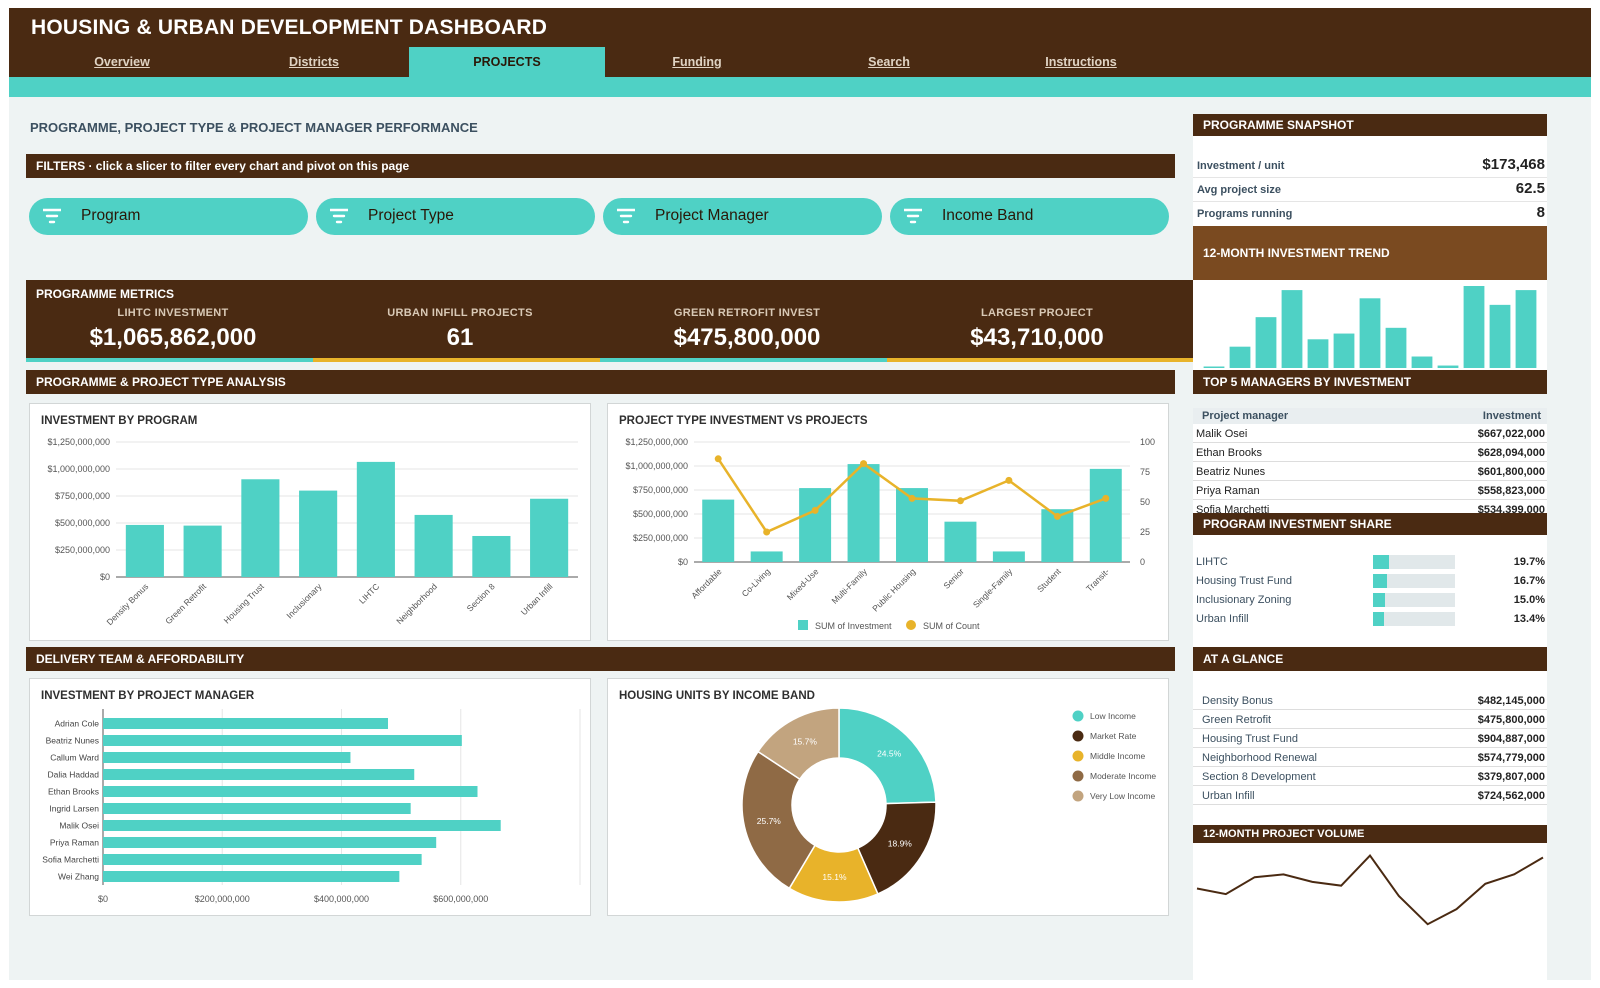 Image resolution: width=1600 pixels, height=988 pixels. Describe the element at coordinates (304, 601) in the screenshot. I see `x-tick-label: Inclusionary` at that location.